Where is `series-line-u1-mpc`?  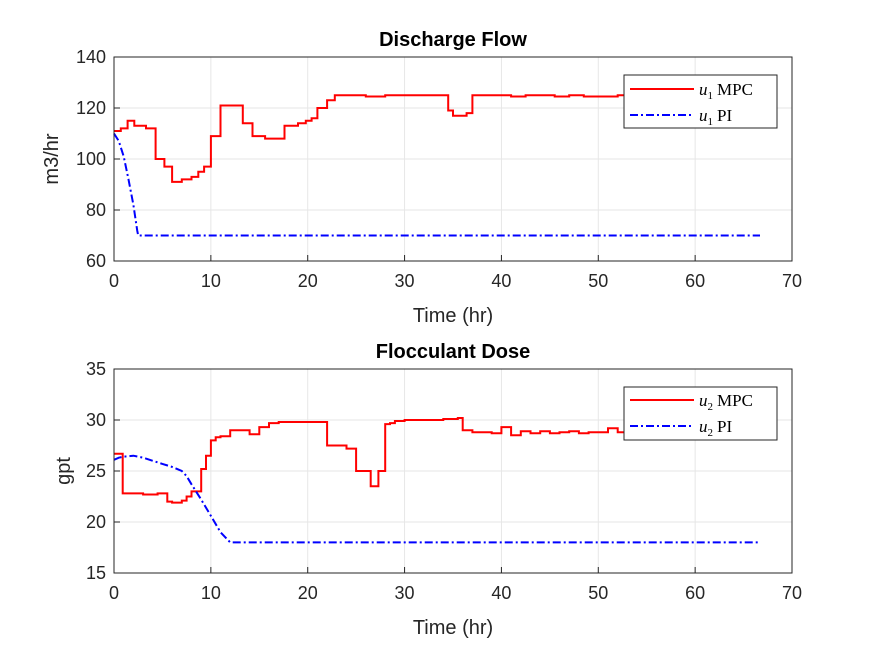
series-line-u1-mpc is located at coordinates (371, 138).